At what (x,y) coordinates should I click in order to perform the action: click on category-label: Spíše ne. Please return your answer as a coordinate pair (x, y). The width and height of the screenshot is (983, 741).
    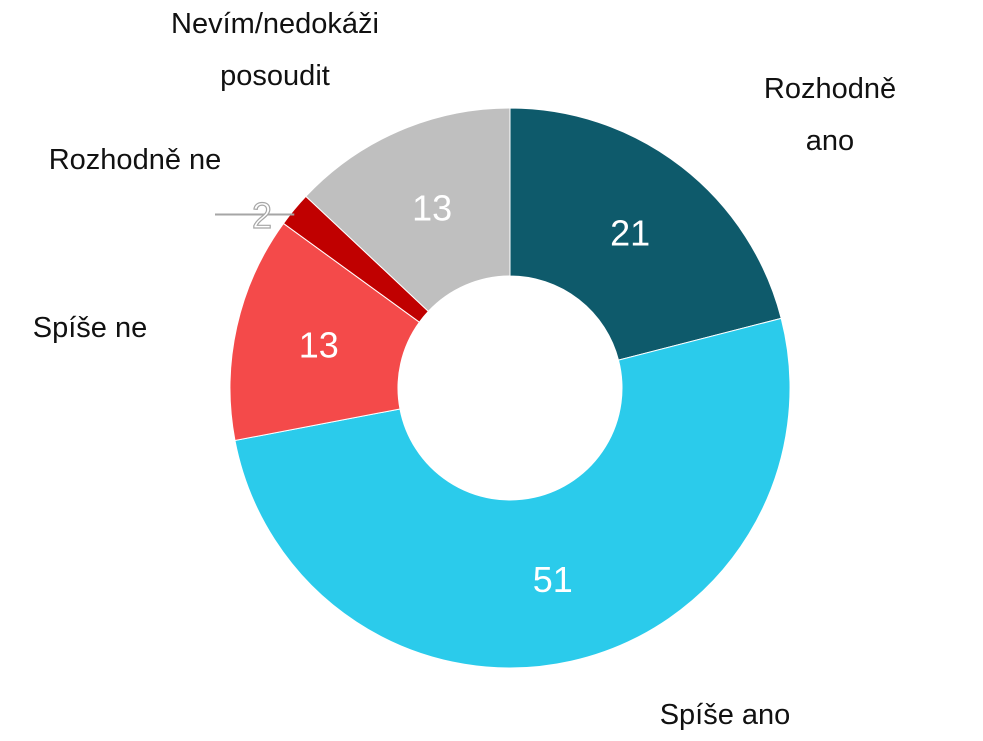
    Looking at the image, I should click on (90, 328).